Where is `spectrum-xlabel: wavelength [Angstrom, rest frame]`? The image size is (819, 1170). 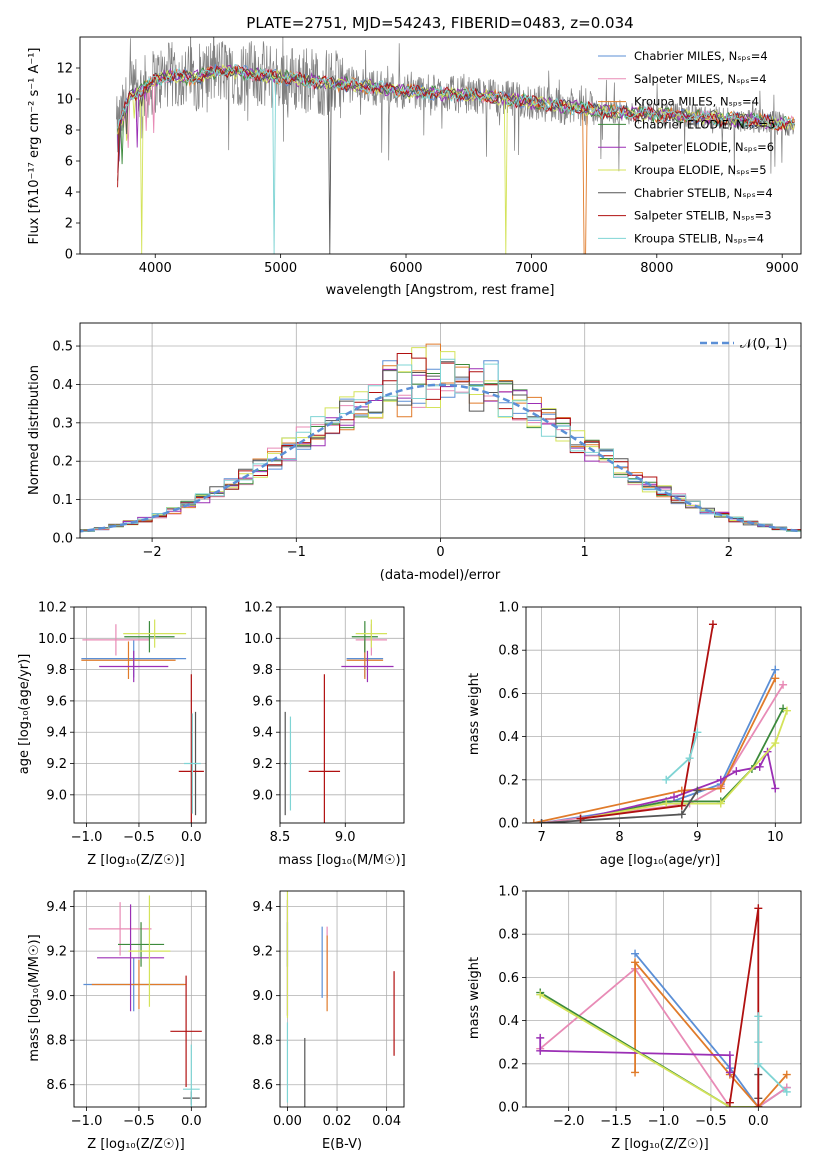
spectrum-xlabel: wavelength [Angstrom, rest frame] is located at coordinates (440, 290).